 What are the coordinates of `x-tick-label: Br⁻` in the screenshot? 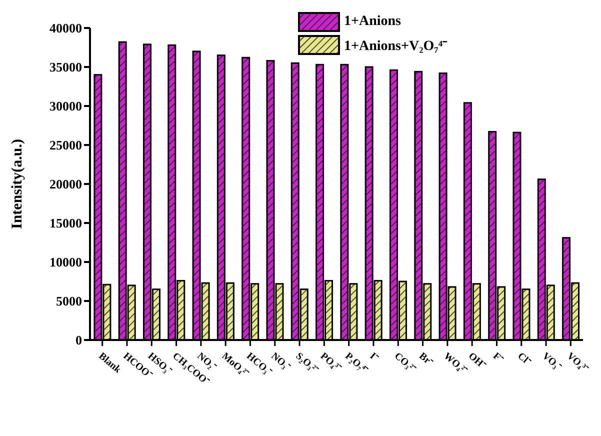 It's located at (426, 359).